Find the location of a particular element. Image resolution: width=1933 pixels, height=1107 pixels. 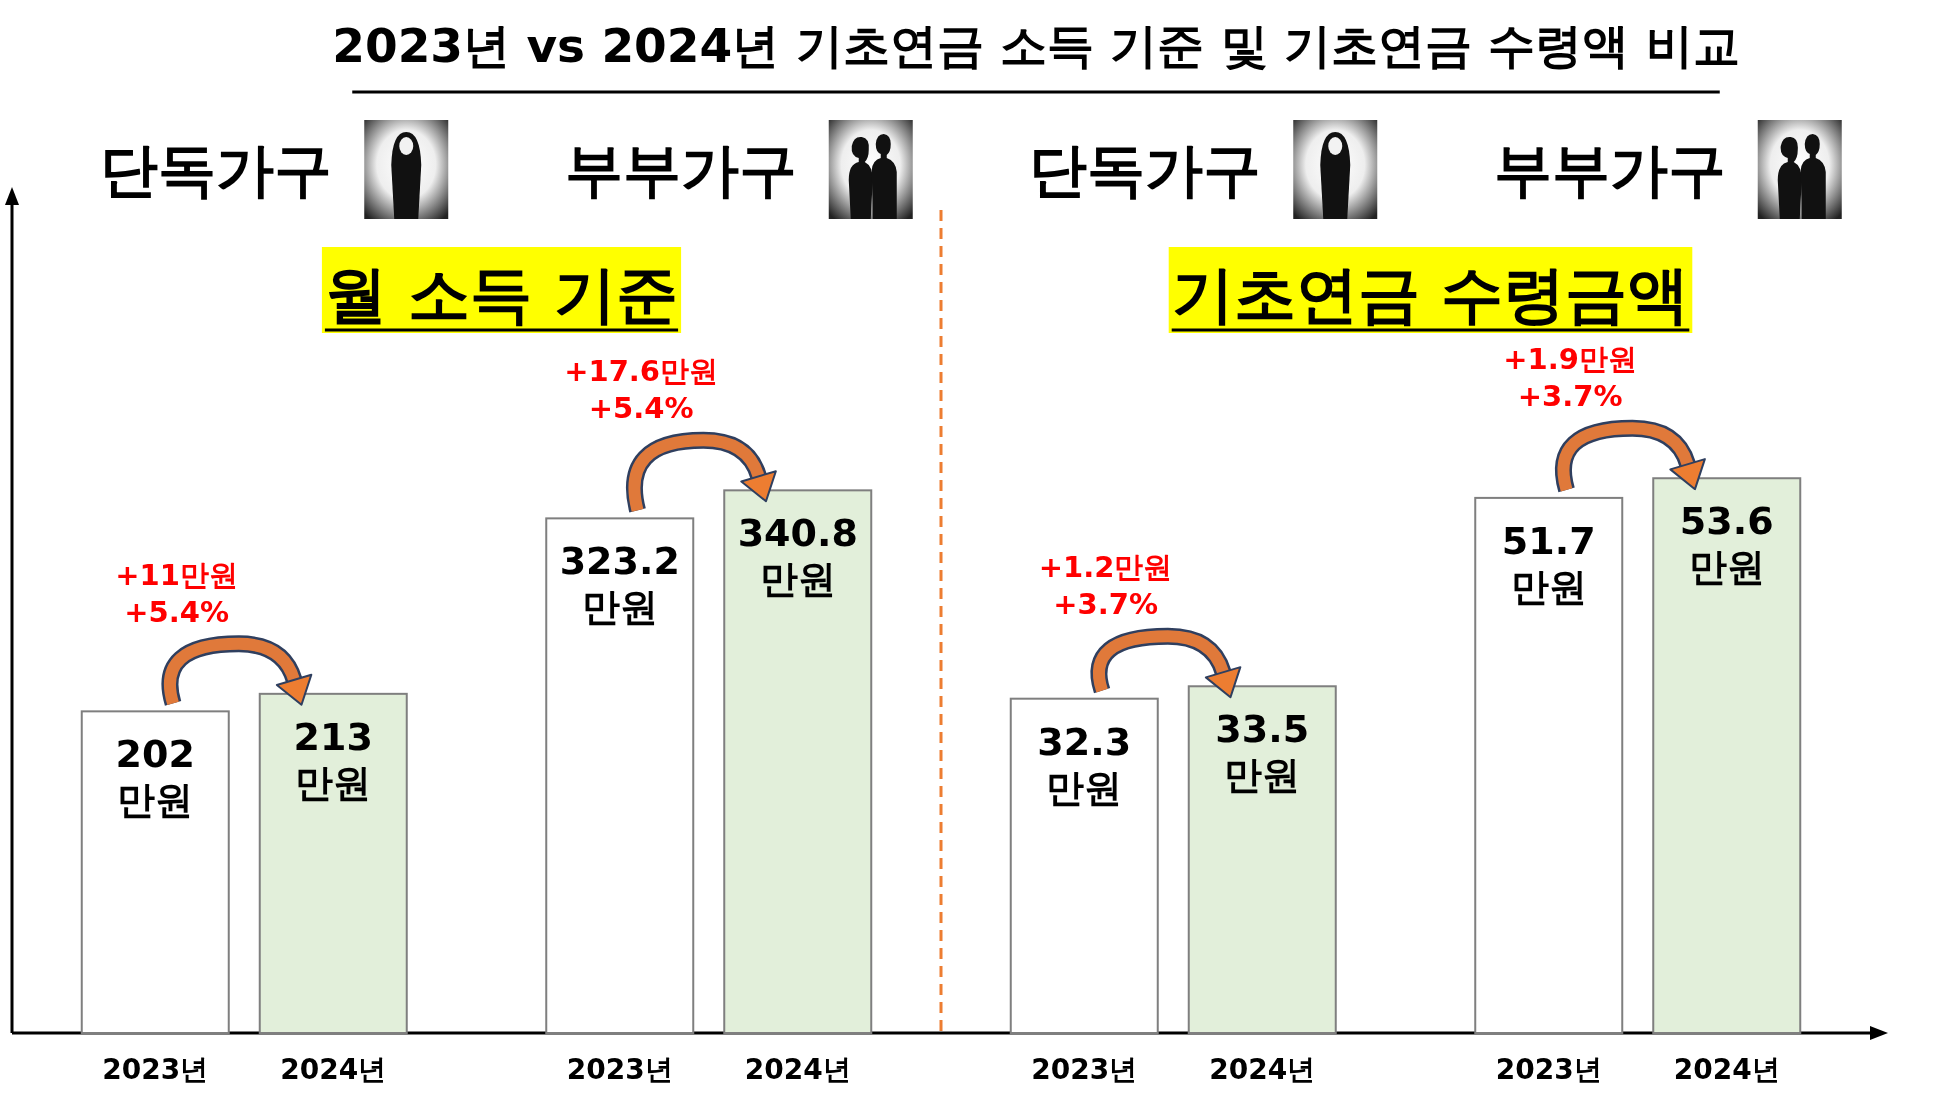

data-label: 51.7 만원 is located at coordinates (1548, 563).